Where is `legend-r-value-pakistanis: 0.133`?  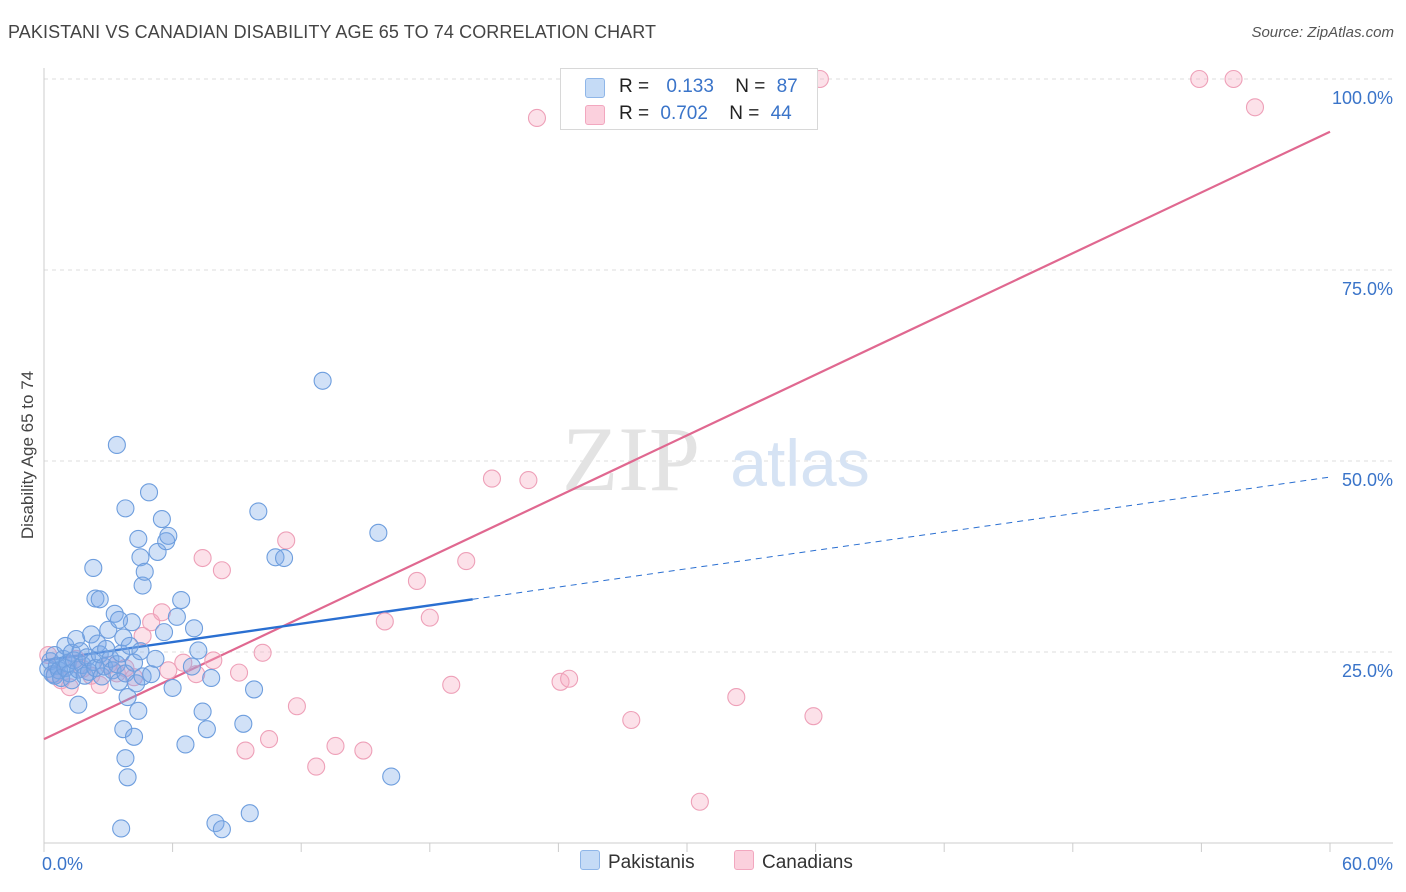
legend-r-value-pakistanis: 0.133 is located at coordinates (690, 86).